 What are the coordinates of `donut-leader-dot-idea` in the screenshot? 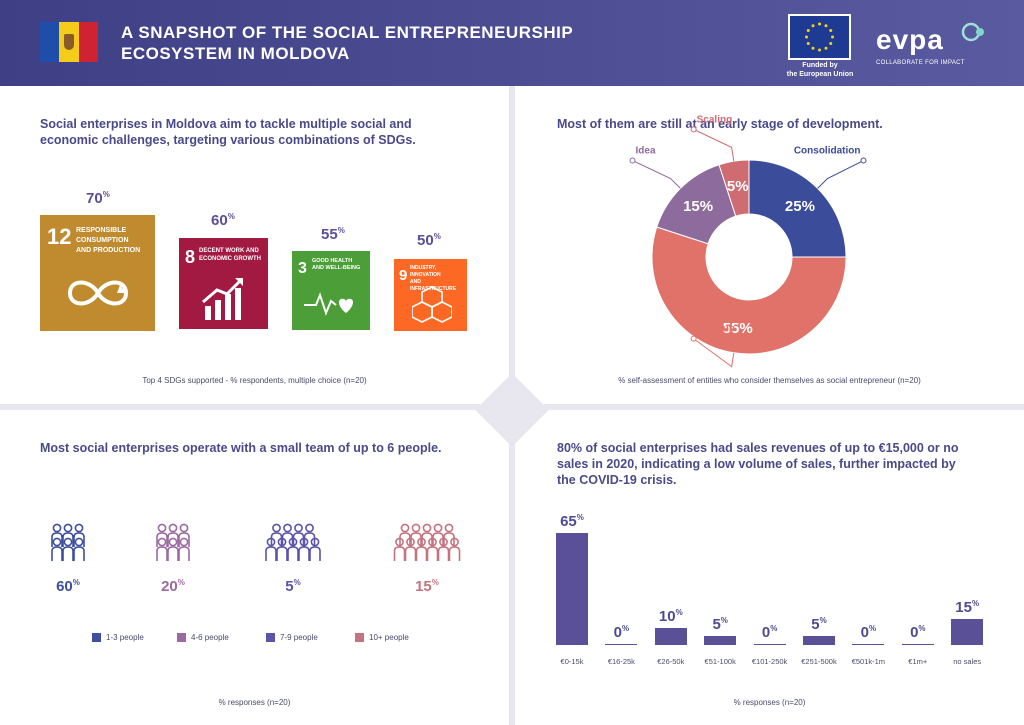 It's located at (632, 160).